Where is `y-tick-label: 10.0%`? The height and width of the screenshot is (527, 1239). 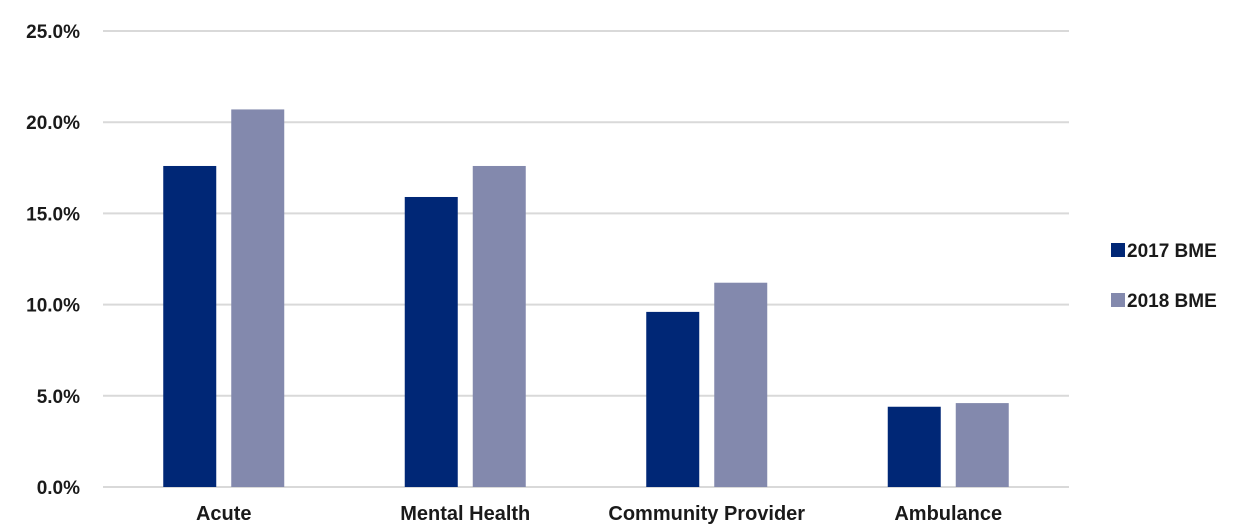 y-tick-label: 10.0% is located at coordinates (53, 306).